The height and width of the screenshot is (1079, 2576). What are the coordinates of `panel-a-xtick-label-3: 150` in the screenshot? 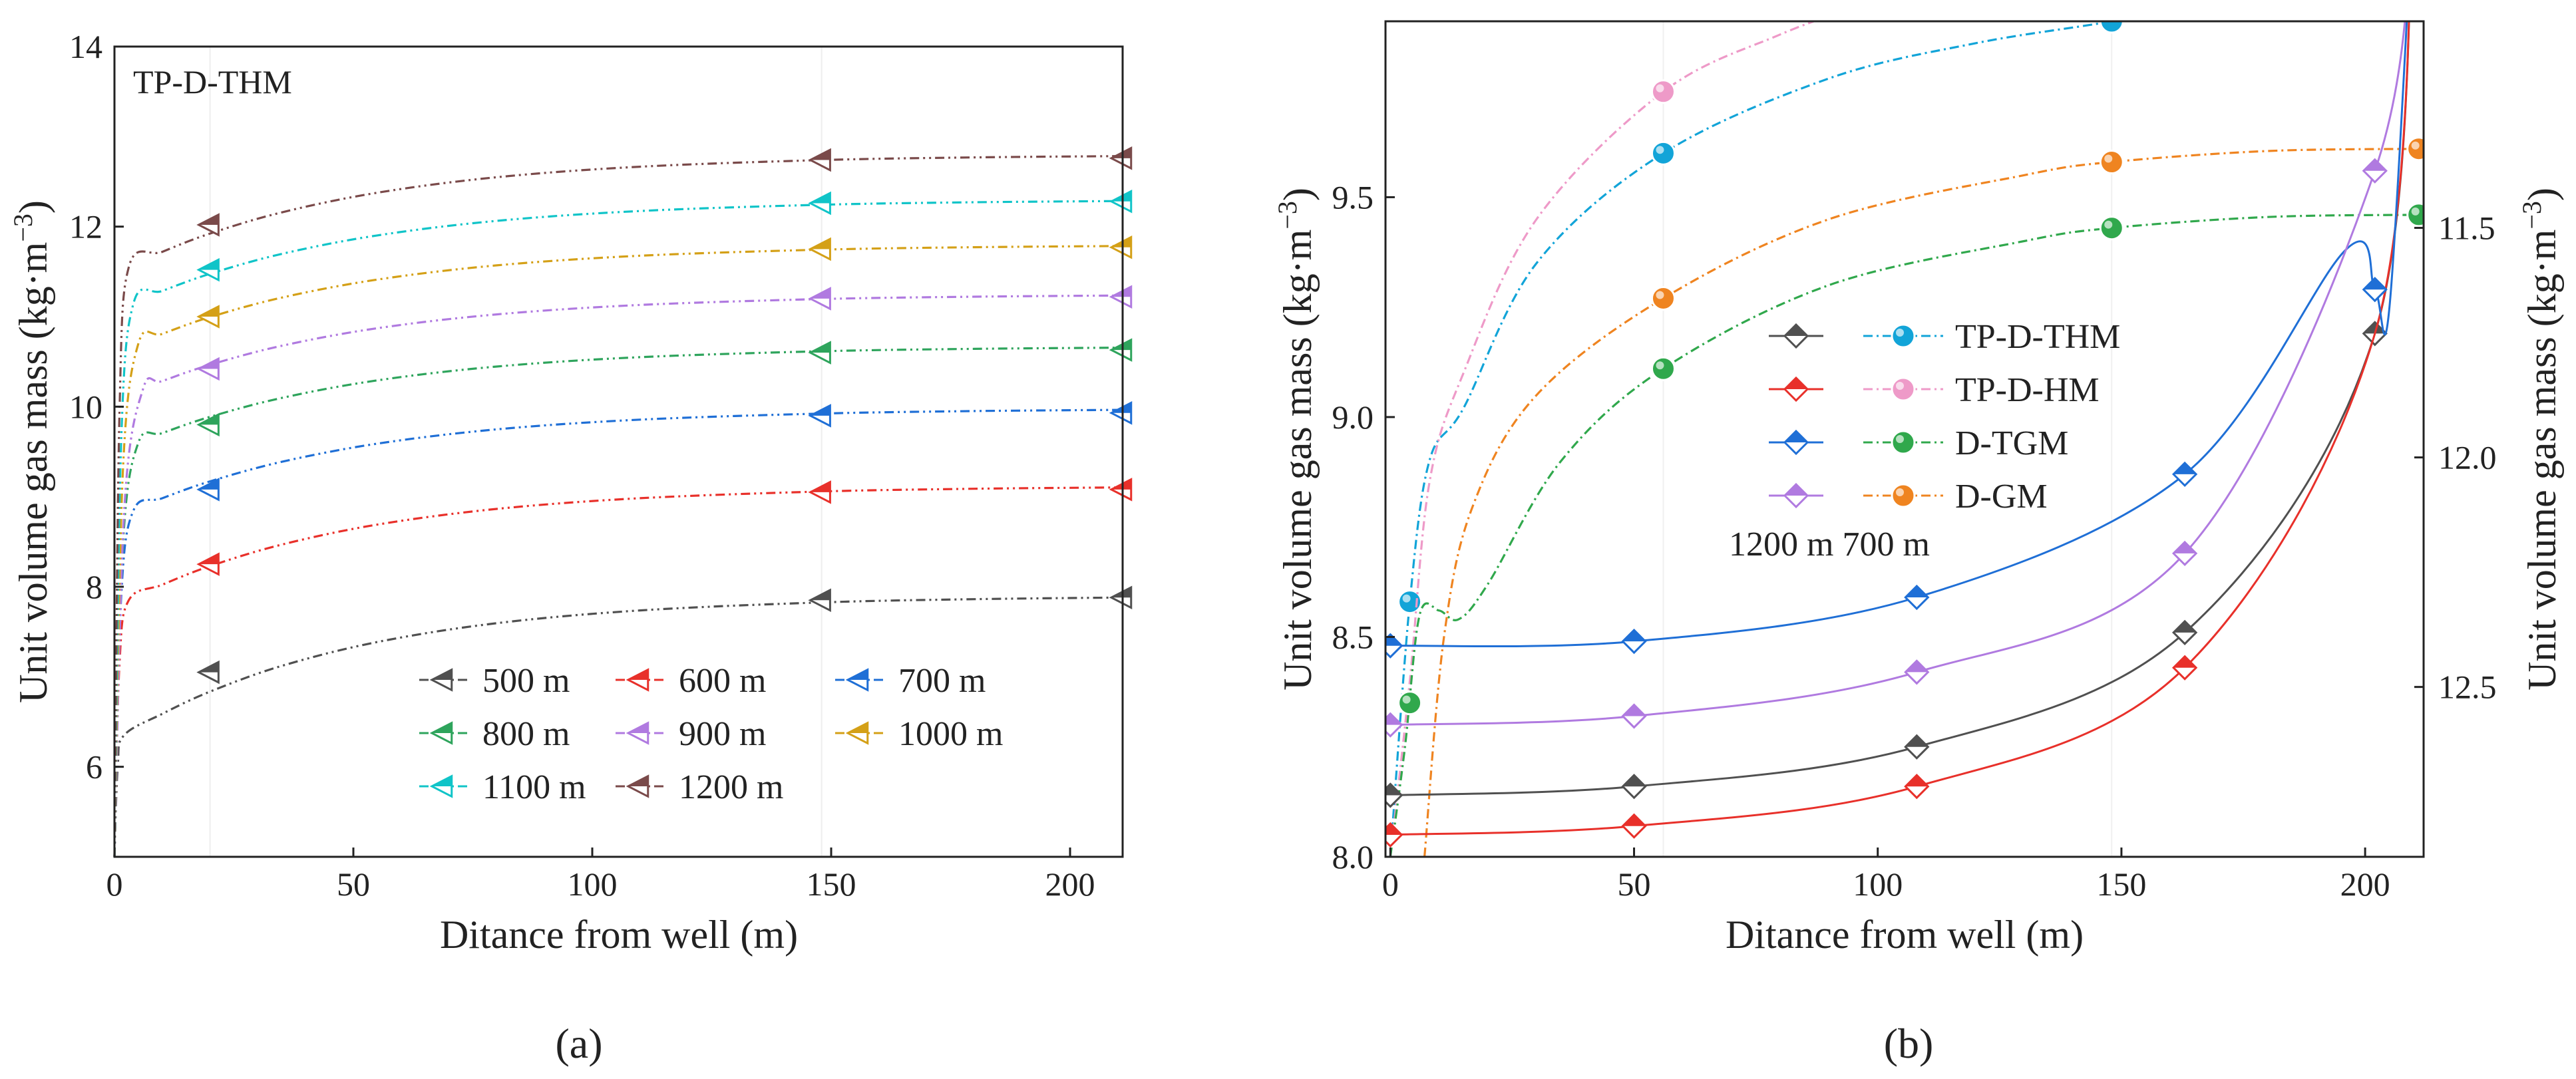 It's located at (831, 884).